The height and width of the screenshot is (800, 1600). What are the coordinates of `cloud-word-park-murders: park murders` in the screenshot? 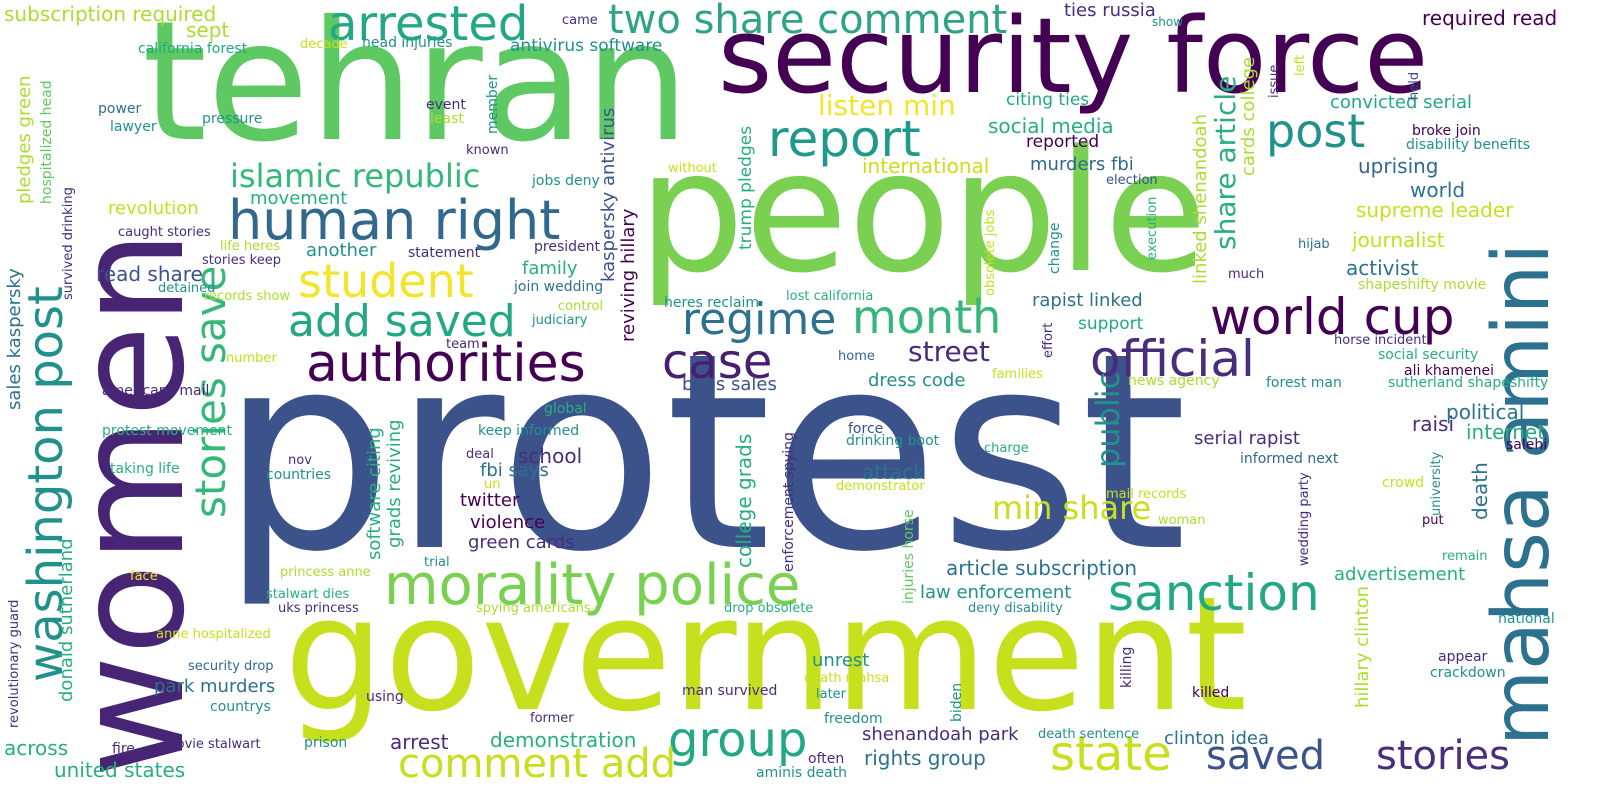 It's located at (215, 686).